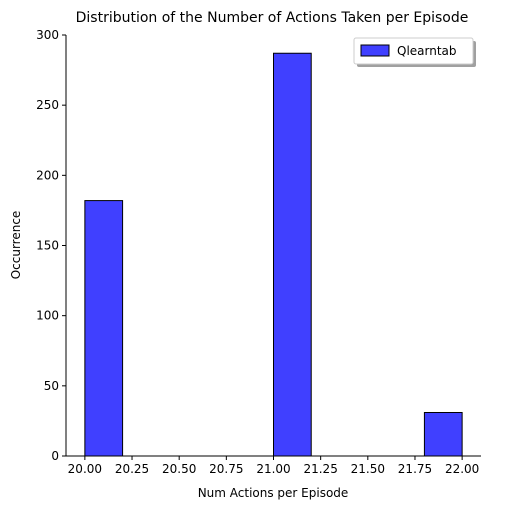 The image size is (515, 508). I want to click on y-tick-label: 0, so click(55, 456).